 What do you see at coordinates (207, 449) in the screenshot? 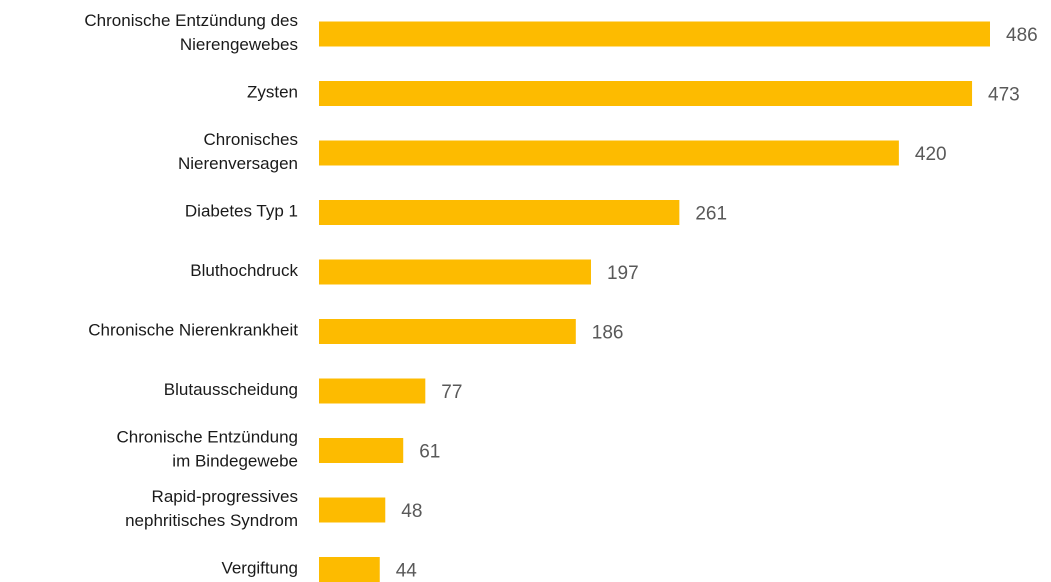
I see `category-label: Chronische Entzündung im Bindegewebe` at bounding box center [207, 449].